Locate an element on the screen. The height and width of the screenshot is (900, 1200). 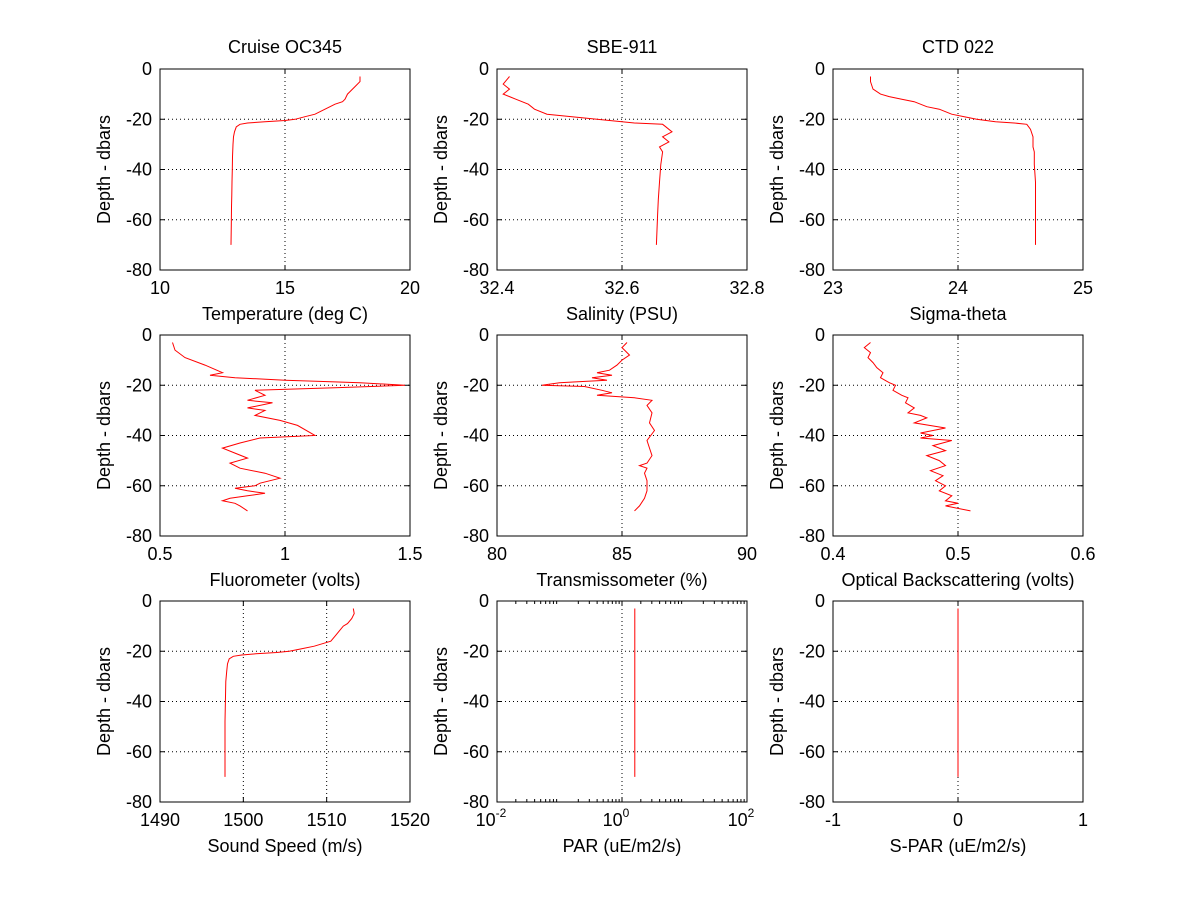
panel-title: CTD 022 is located at coordinates (958, 47).